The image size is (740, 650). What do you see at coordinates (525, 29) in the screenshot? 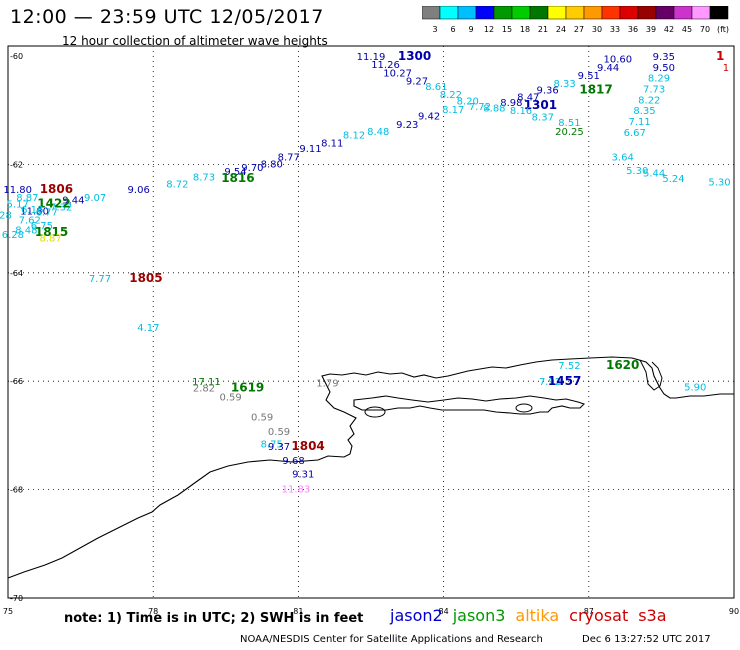
I see `legend-label: 18` at bounding box center [525, 29].